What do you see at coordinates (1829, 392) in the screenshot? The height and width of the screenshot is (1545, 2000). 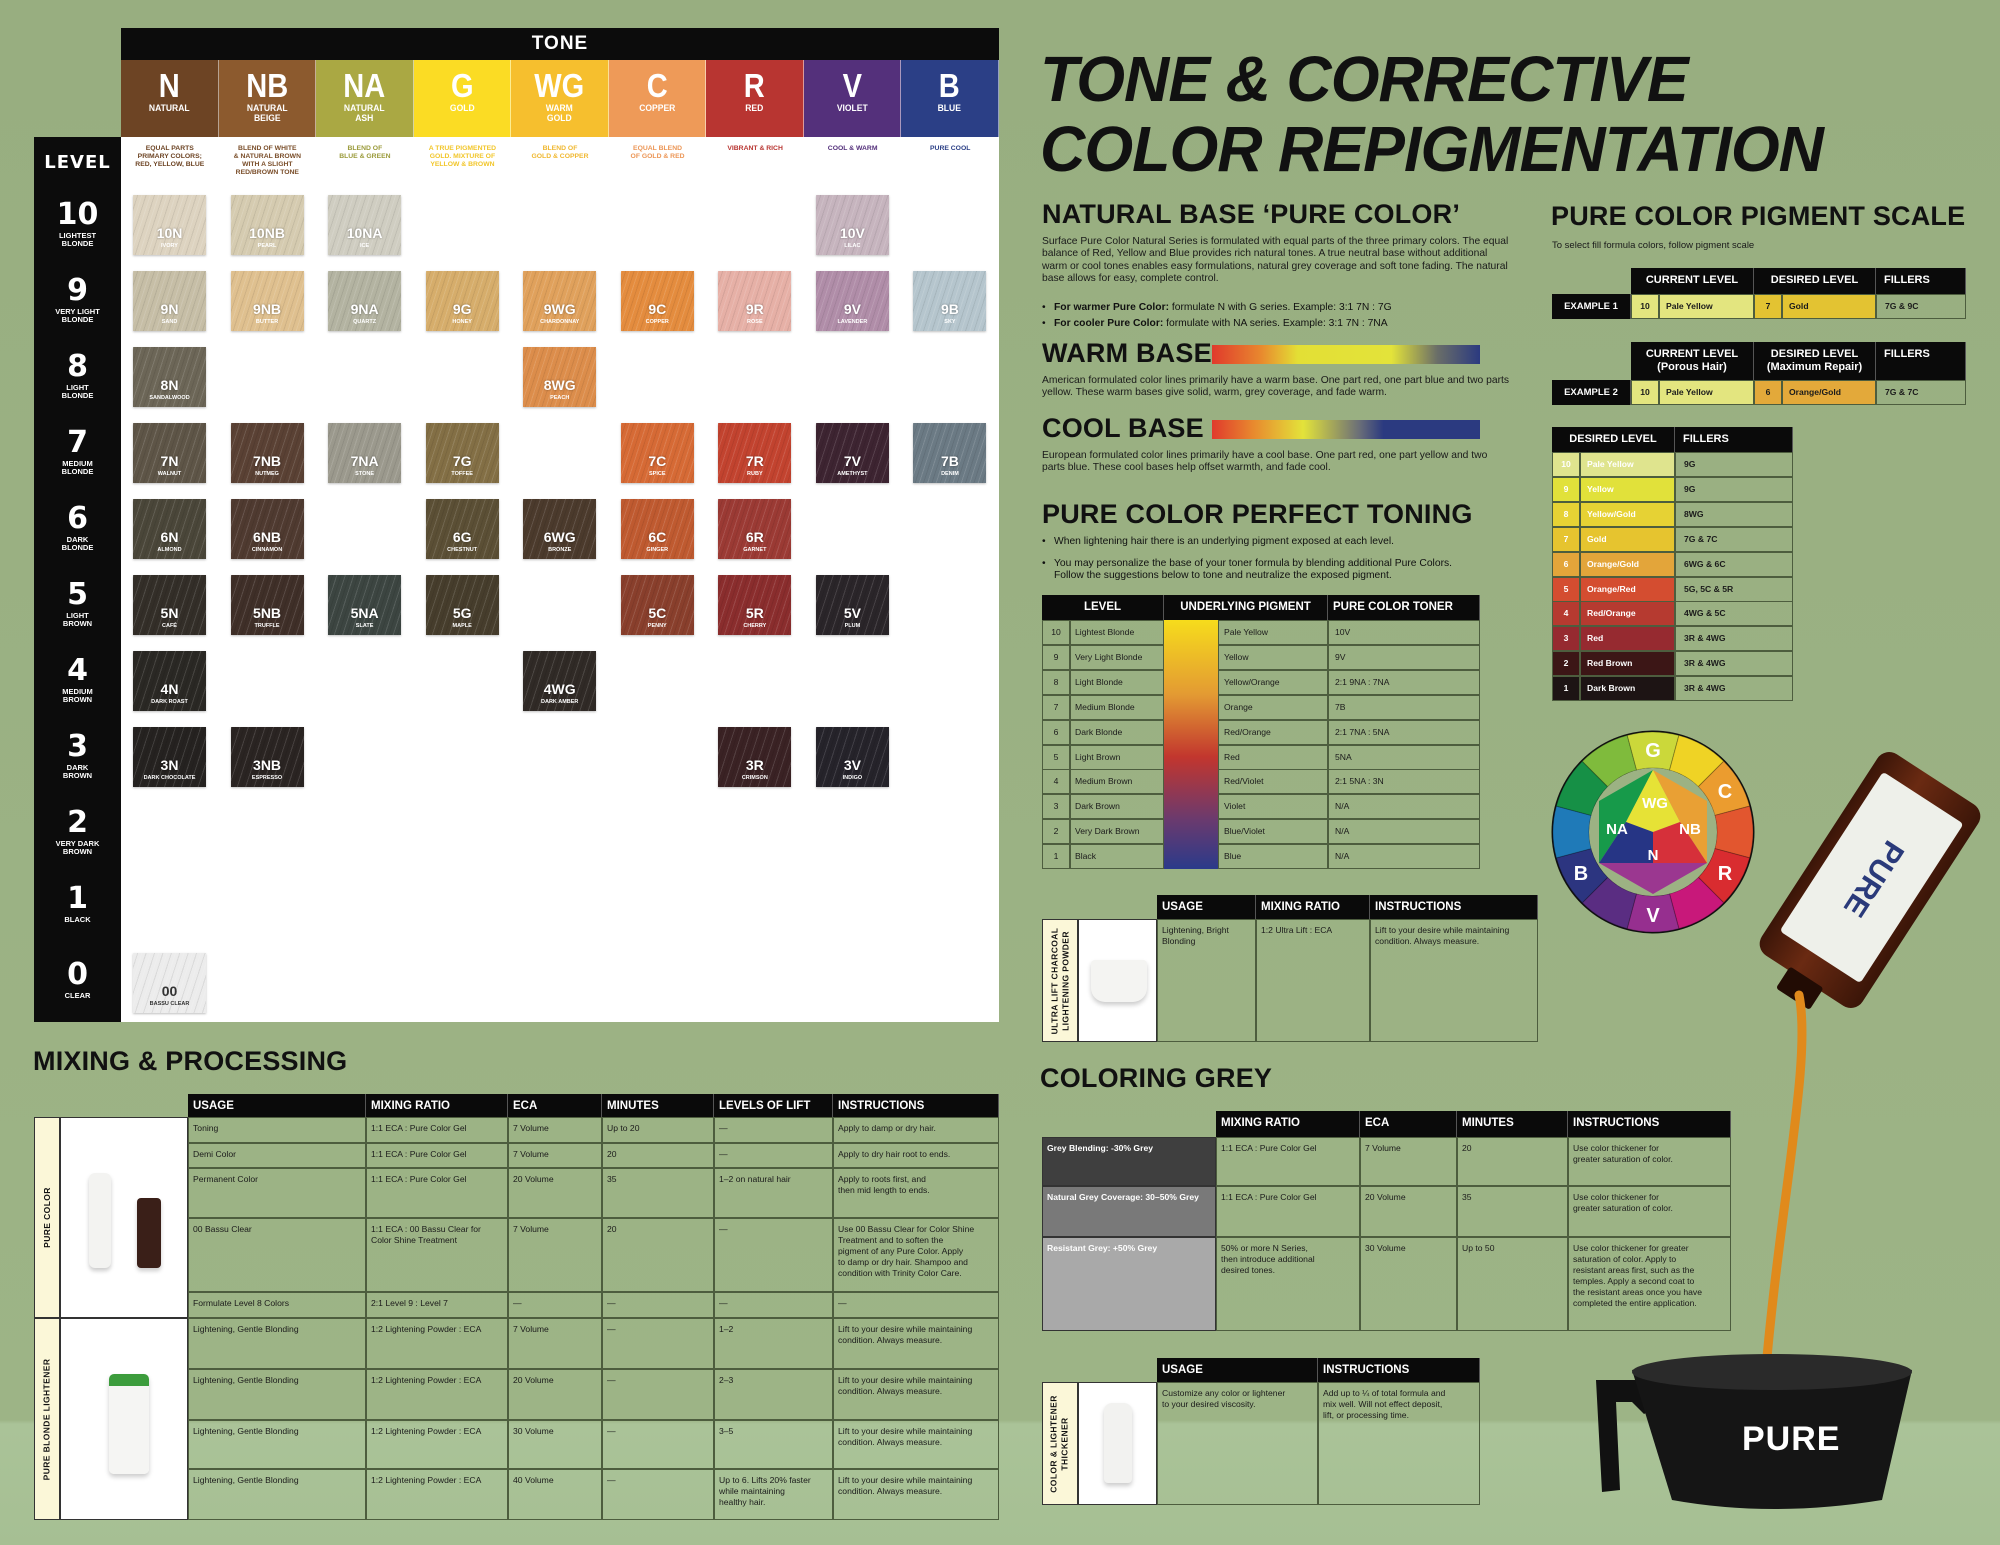 I see `desired-level-name: Orange/Gold` at bounding box center [1829, 392].